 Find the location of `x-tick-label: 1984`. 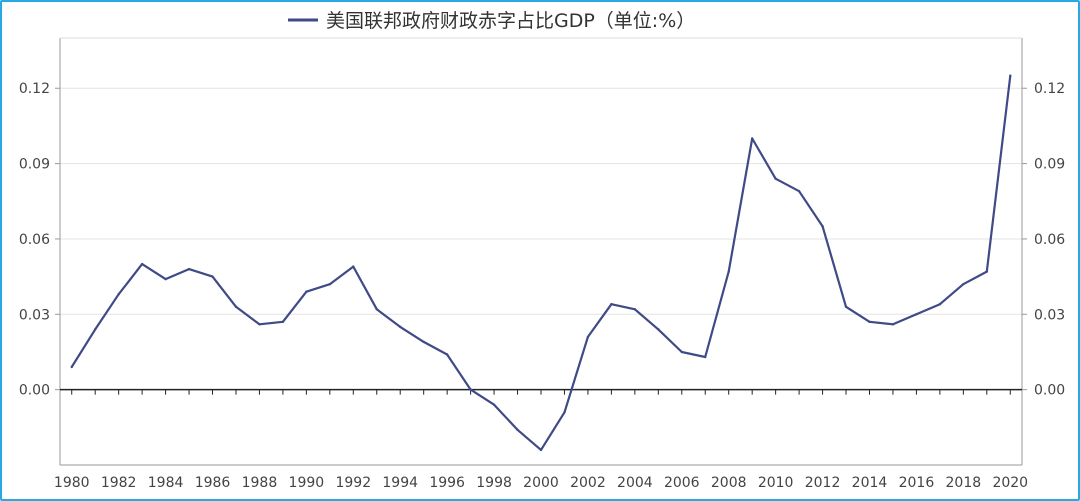

x-tick-label: 1984 is located at coordinates (166, 483).